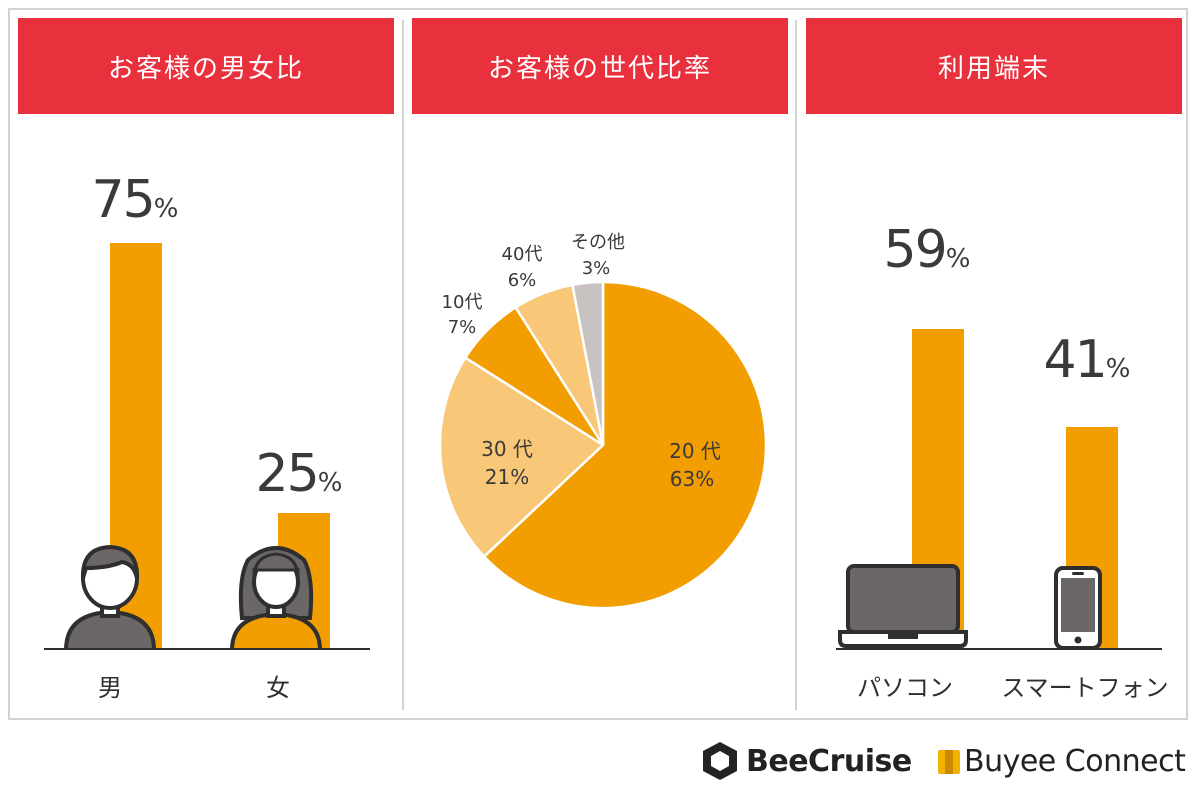  What do you see at coordinates (829, 761) in the screenshot?
I see `beecruise-logo-text: BeeCruise` at bounding box center [829, 761].